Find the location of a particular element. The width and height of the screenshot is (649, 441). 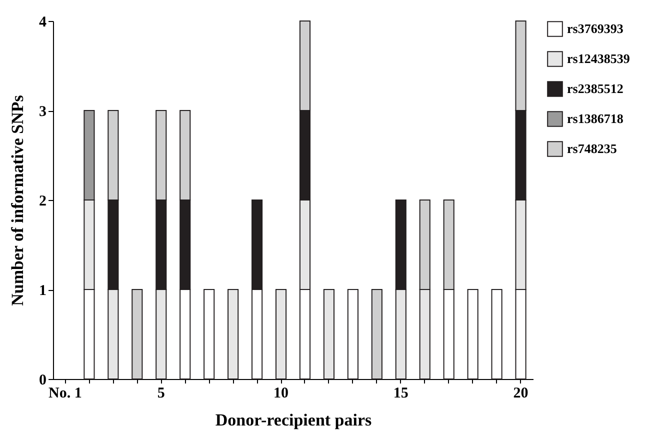

x-axis-title: Donor-recipient pairs is located at coordinates (293, 420).